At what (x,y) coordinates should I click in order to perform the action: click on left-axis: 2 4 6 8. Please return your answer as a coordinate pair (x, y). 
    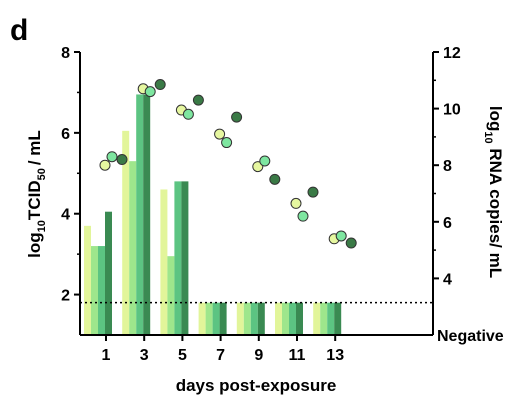
    Looking at the image, I should click on (71, 190).